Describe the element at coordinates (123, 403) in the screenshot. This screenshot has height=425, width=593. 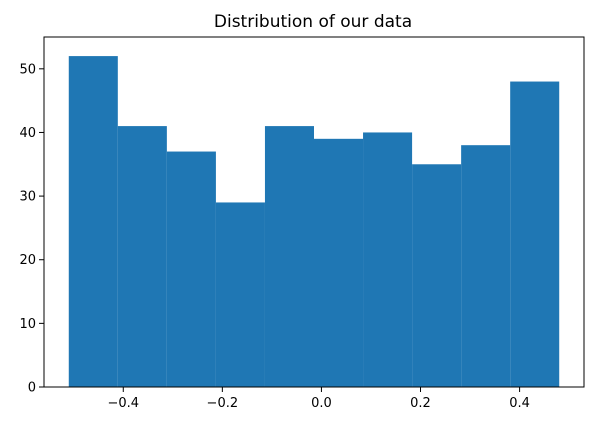
I see `x-tick-label: −0.4` at that location.